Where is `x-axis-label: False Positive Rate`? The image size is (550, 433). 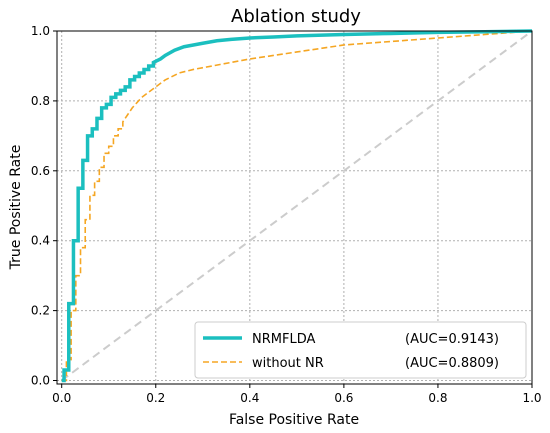
x-axis-label: False Positive Rate is located at coordinates (294, 420).